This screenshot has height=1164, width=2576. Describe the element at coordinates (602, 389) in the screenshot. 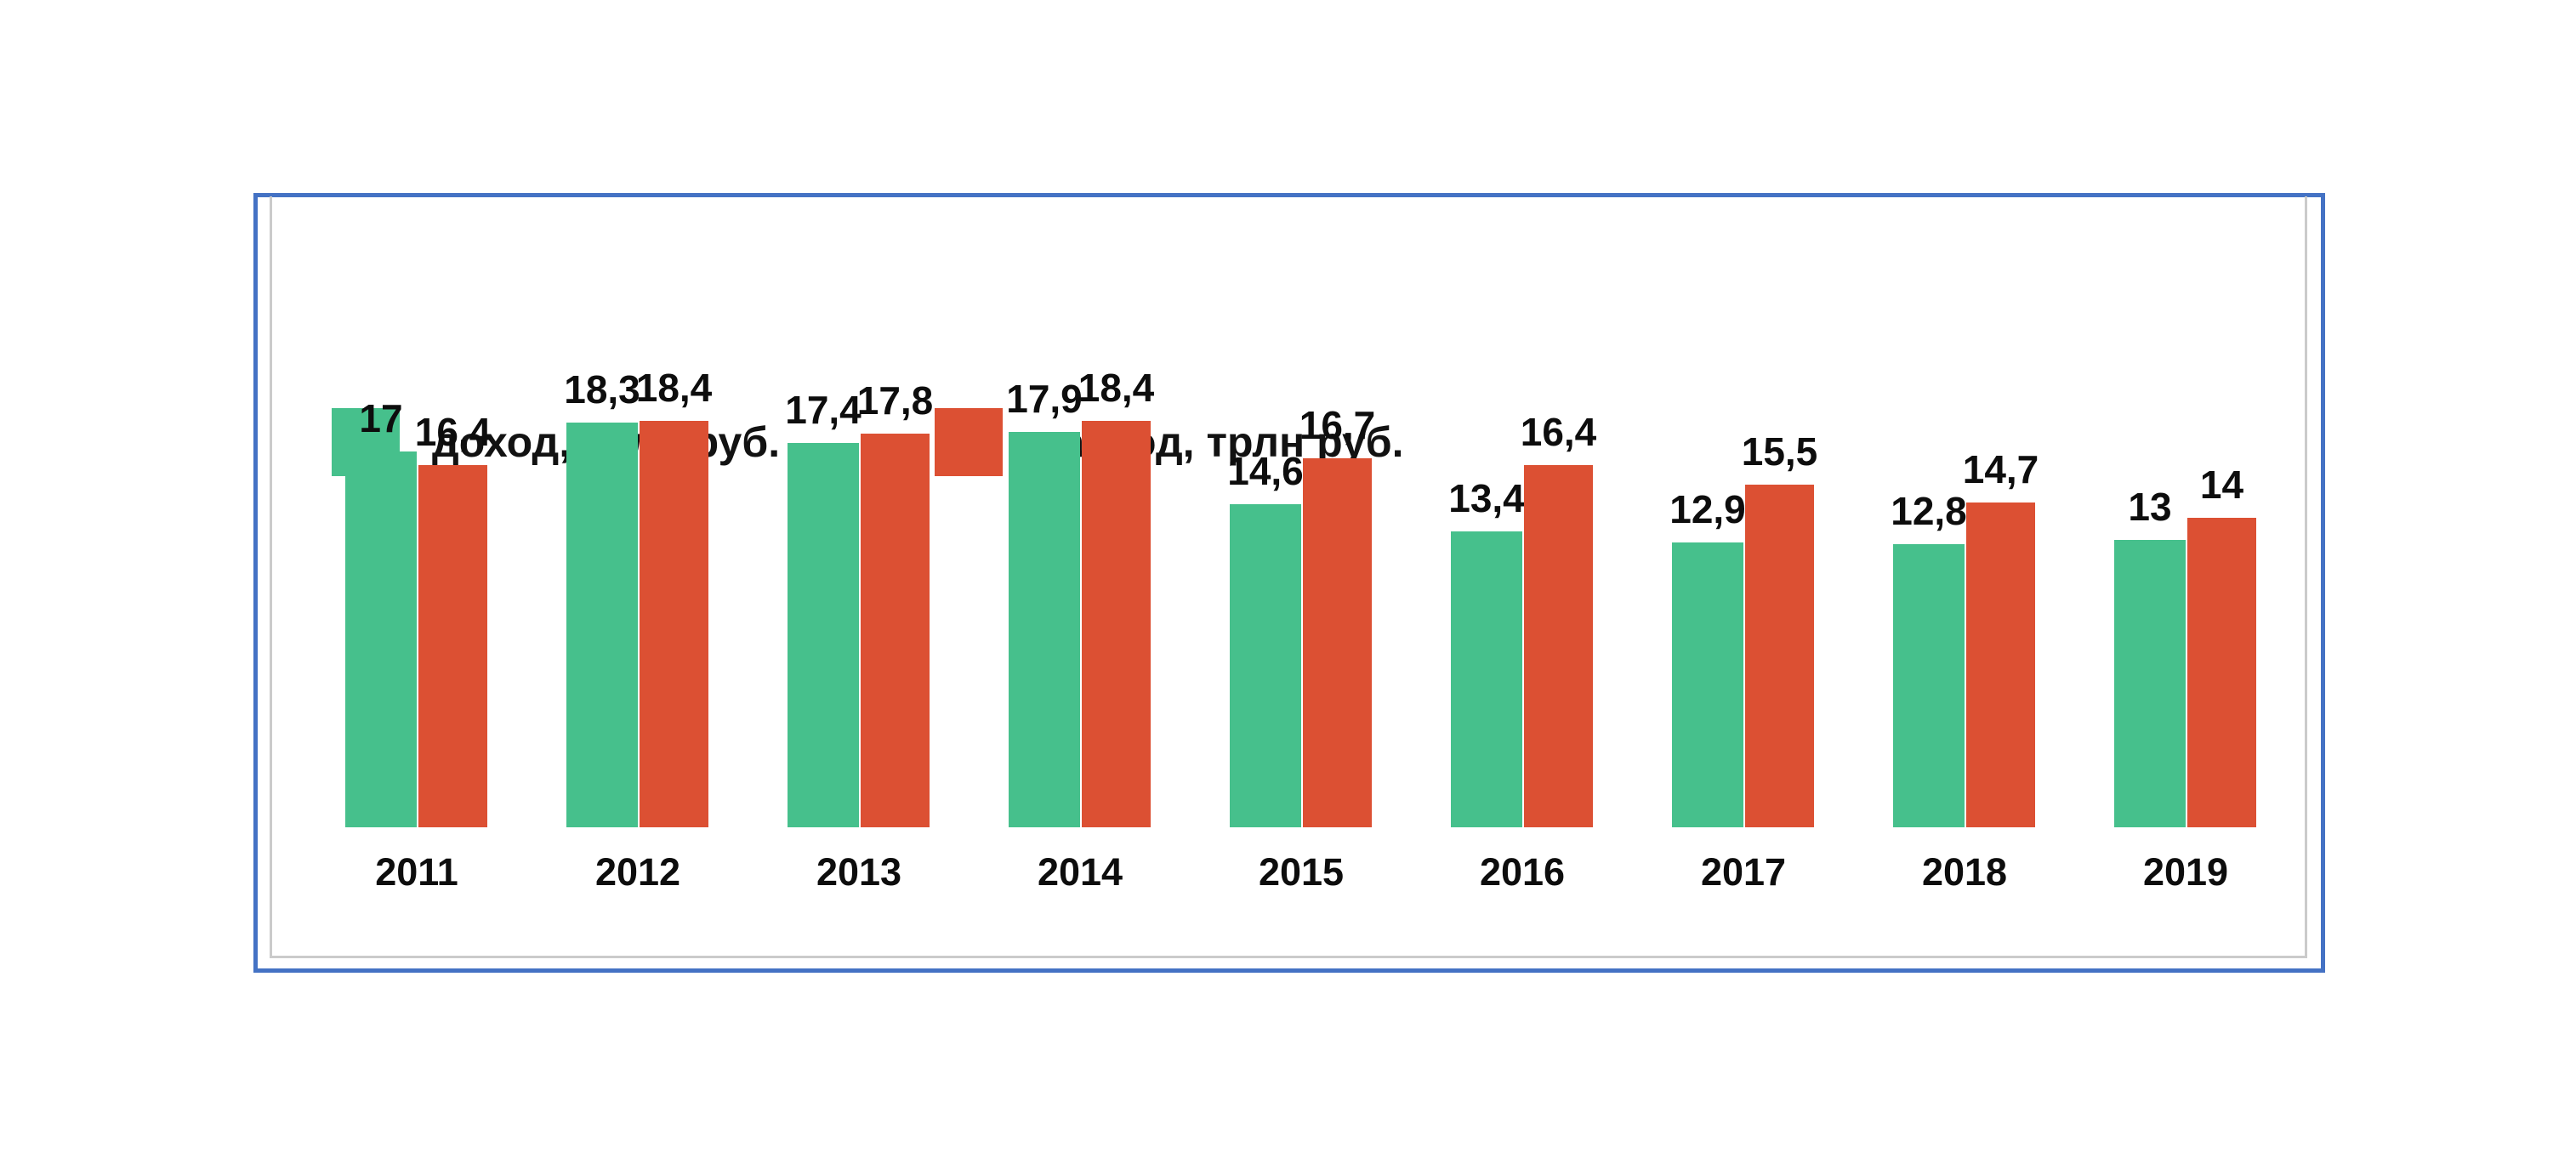

I see `value-label-income-2012: 18,3` at that location.